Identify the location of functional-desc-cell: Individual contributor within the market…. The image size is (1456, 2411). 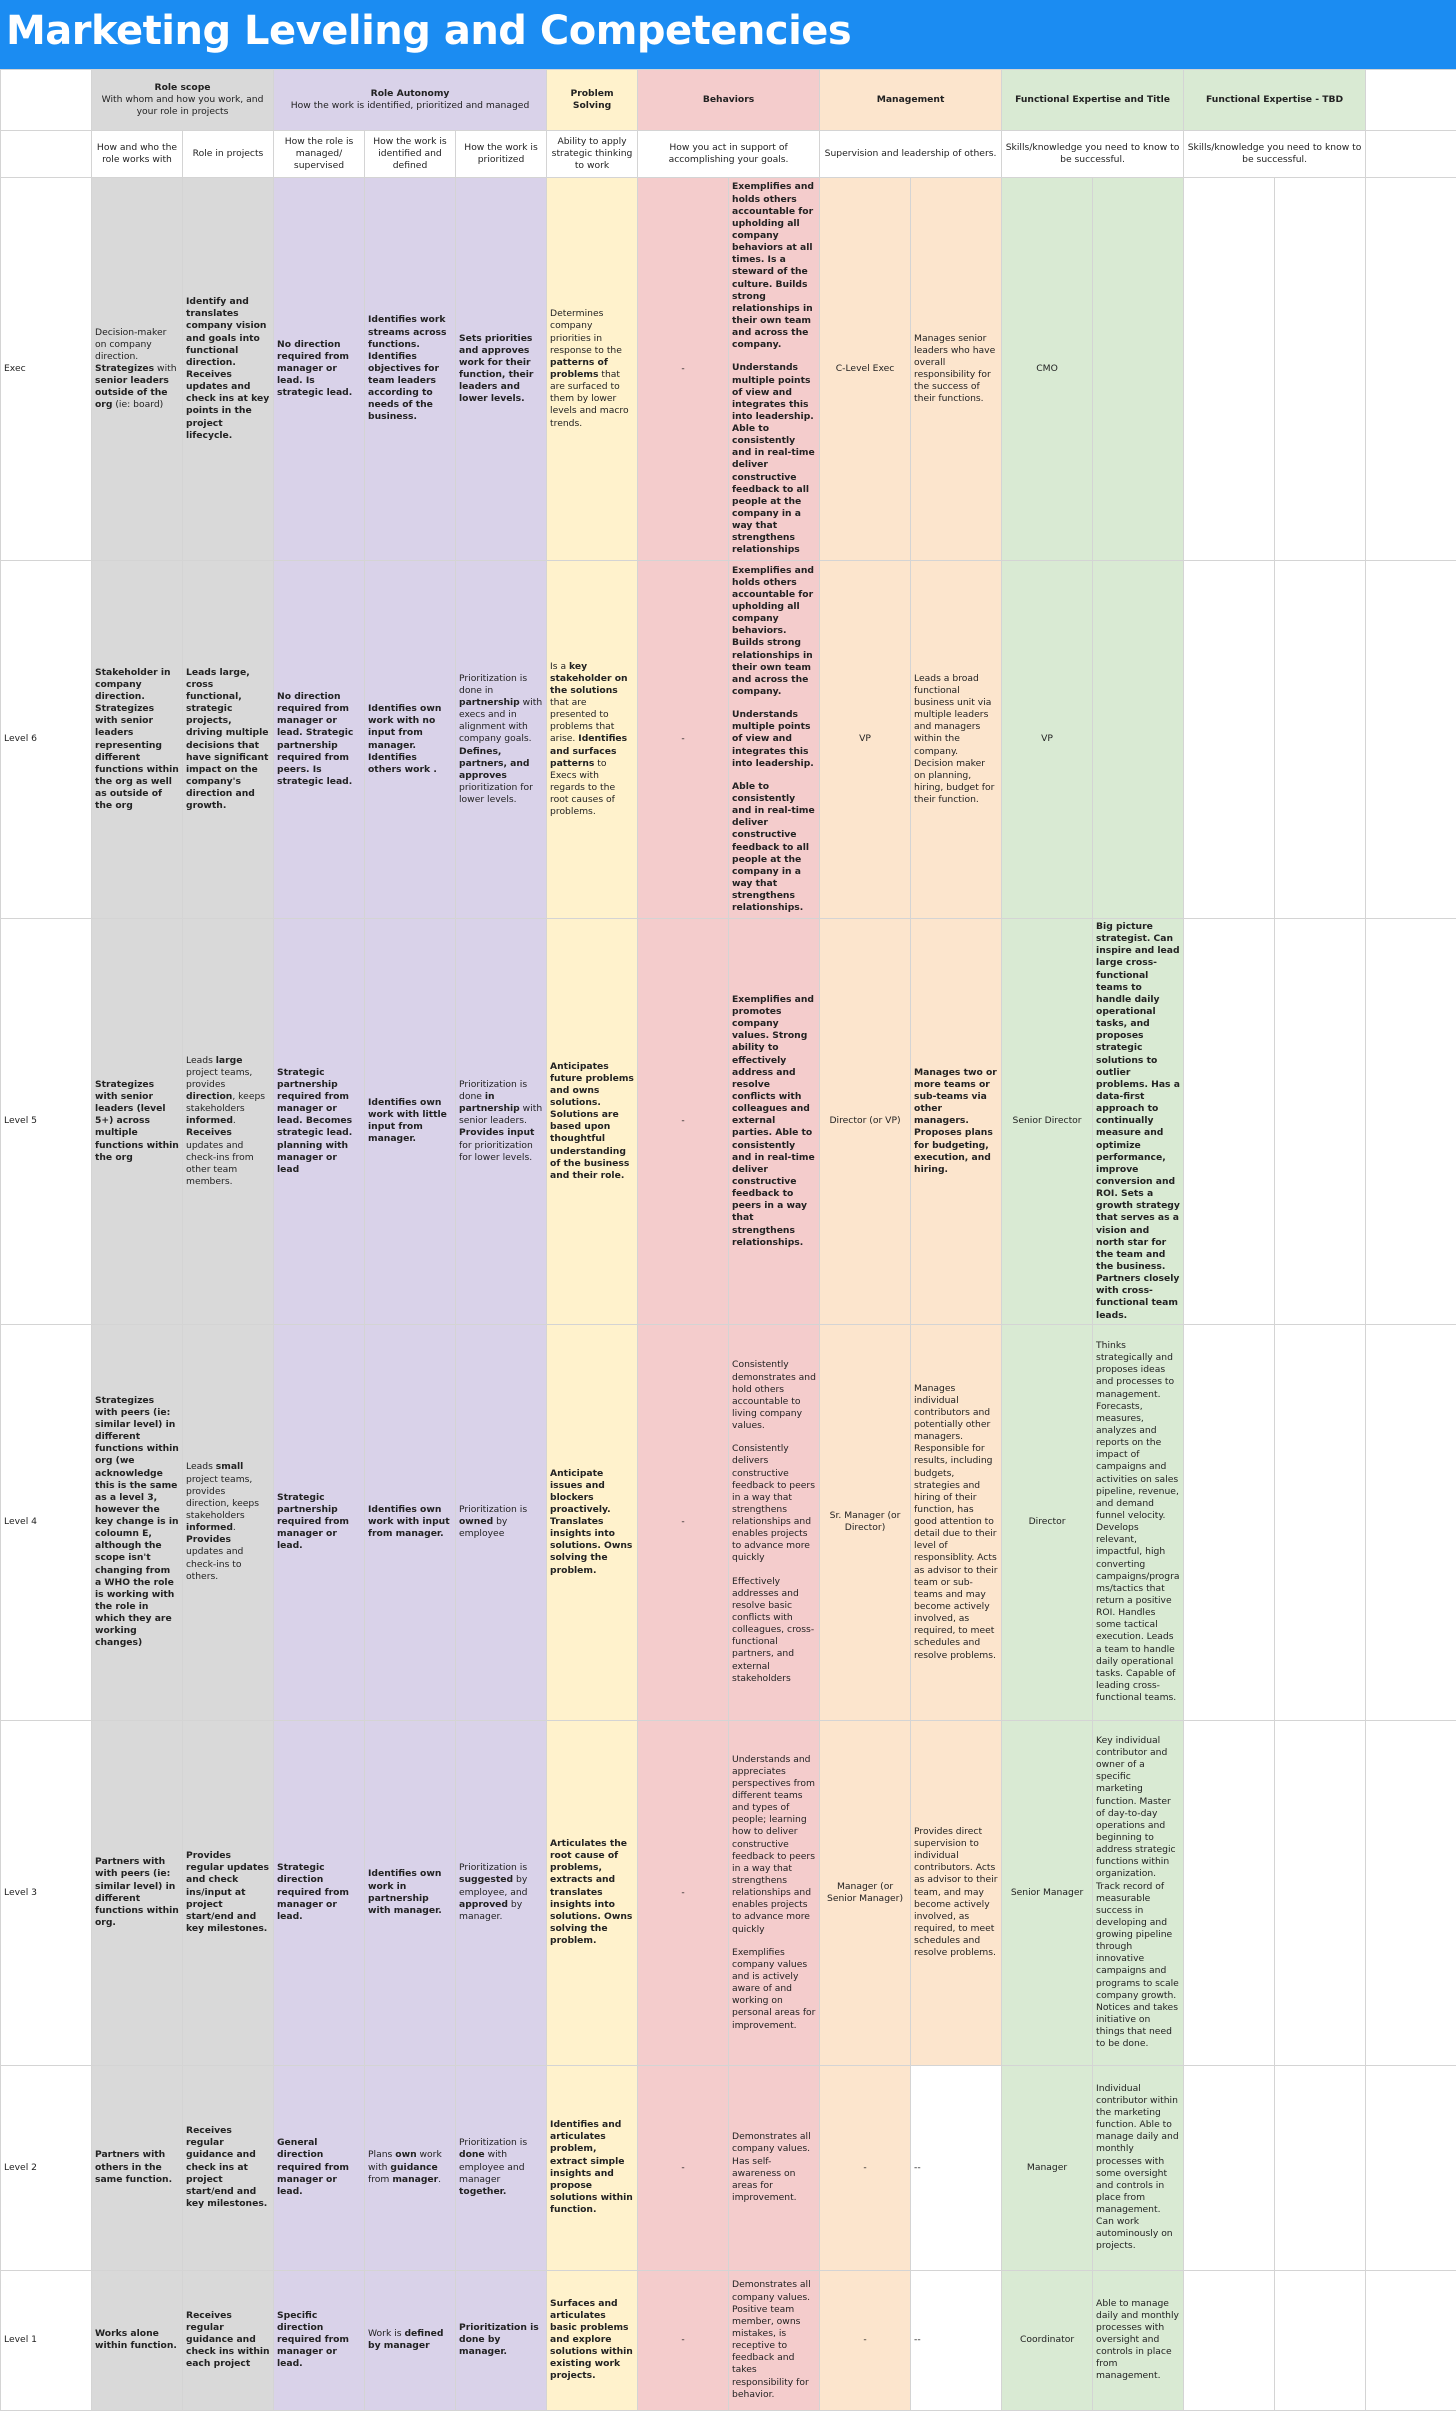
(1138, 2167).